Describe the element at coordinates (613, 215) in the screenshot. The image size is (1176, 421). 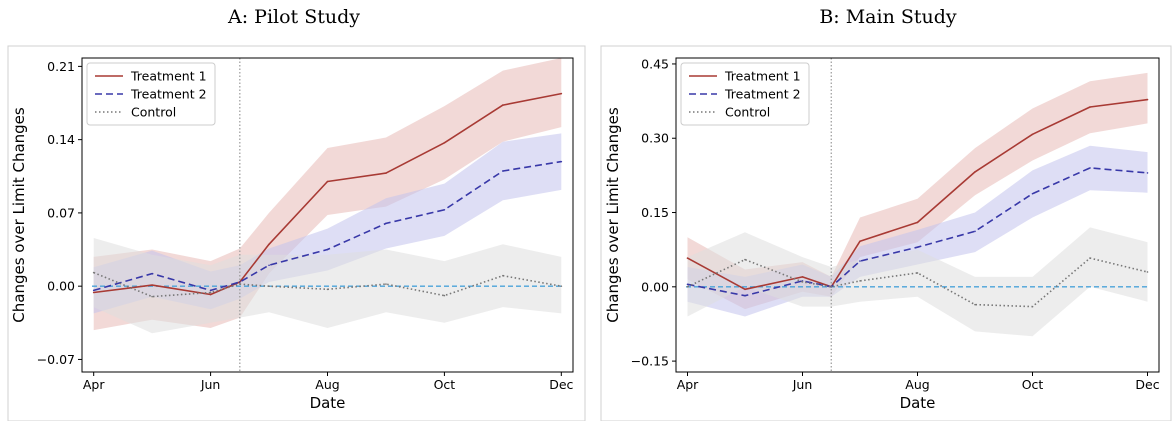
I see `chart-b-ylabel: Changes over Limit Changes` at that location.